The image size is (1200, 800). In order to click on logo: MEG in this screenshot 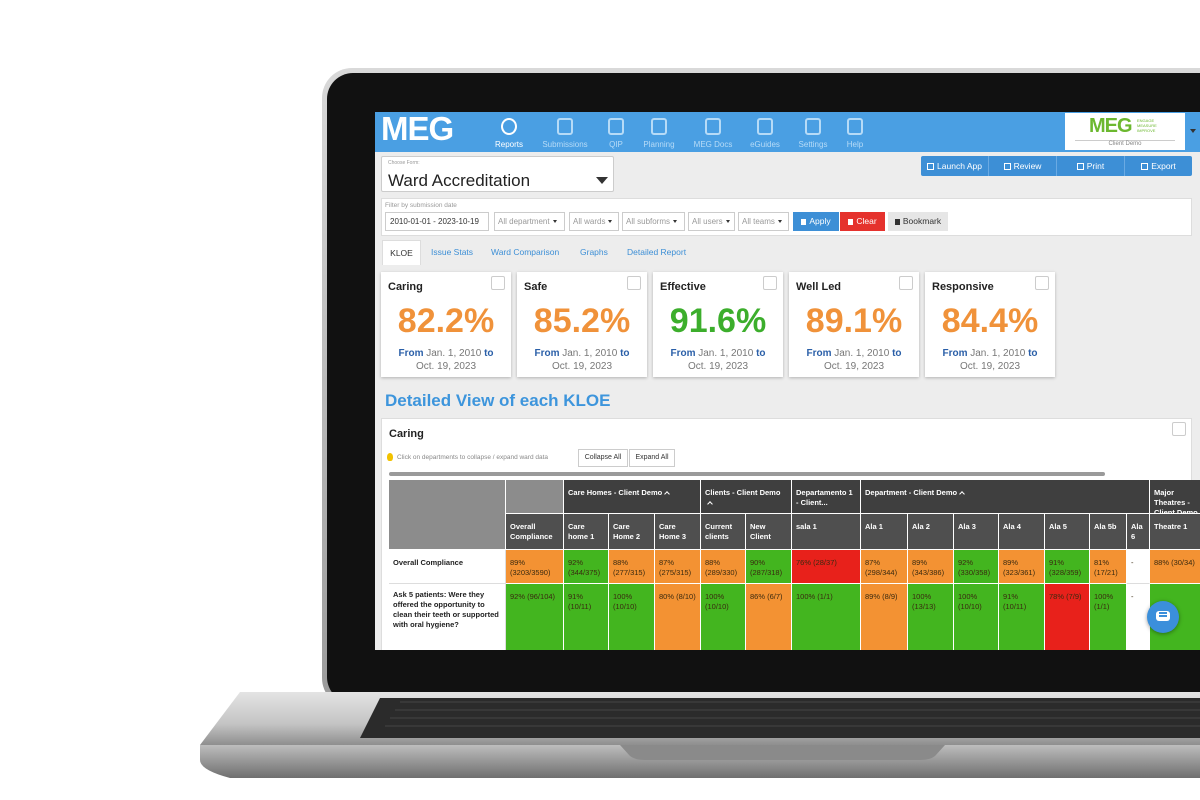, I will do `click(417, 129)`.